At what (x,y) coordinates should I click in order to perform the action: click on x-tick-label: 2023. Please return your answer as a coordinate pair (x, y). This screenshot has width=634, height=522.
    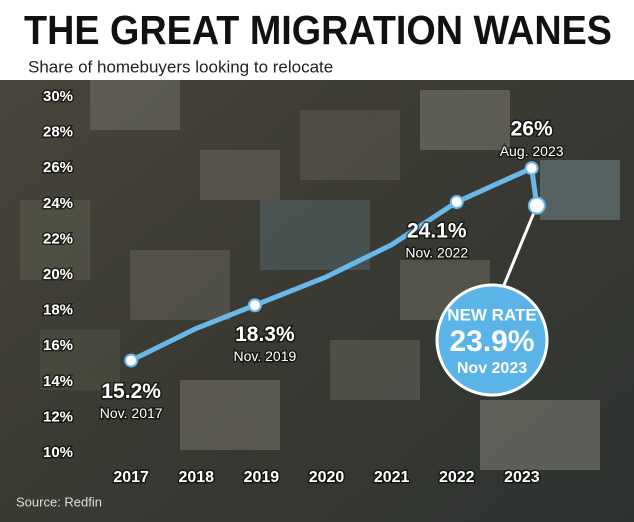
    Looking at the image, I should click on (522, 477).